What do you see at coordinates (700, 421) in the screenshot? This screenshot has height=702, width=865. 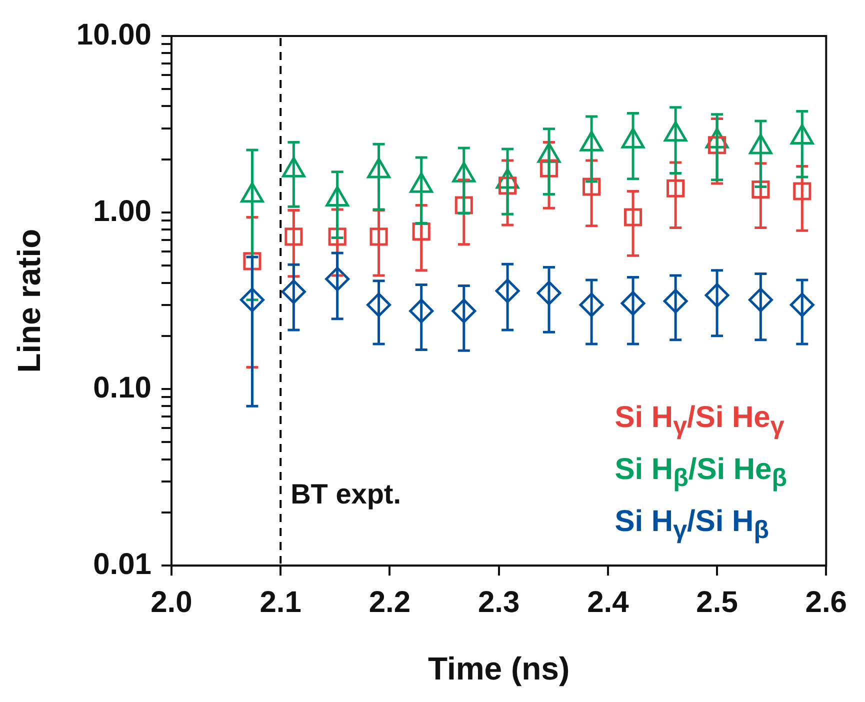 I see `text: Si H$_{γ}$/Si He$_{γ}$` at bounding box center [700, 421].